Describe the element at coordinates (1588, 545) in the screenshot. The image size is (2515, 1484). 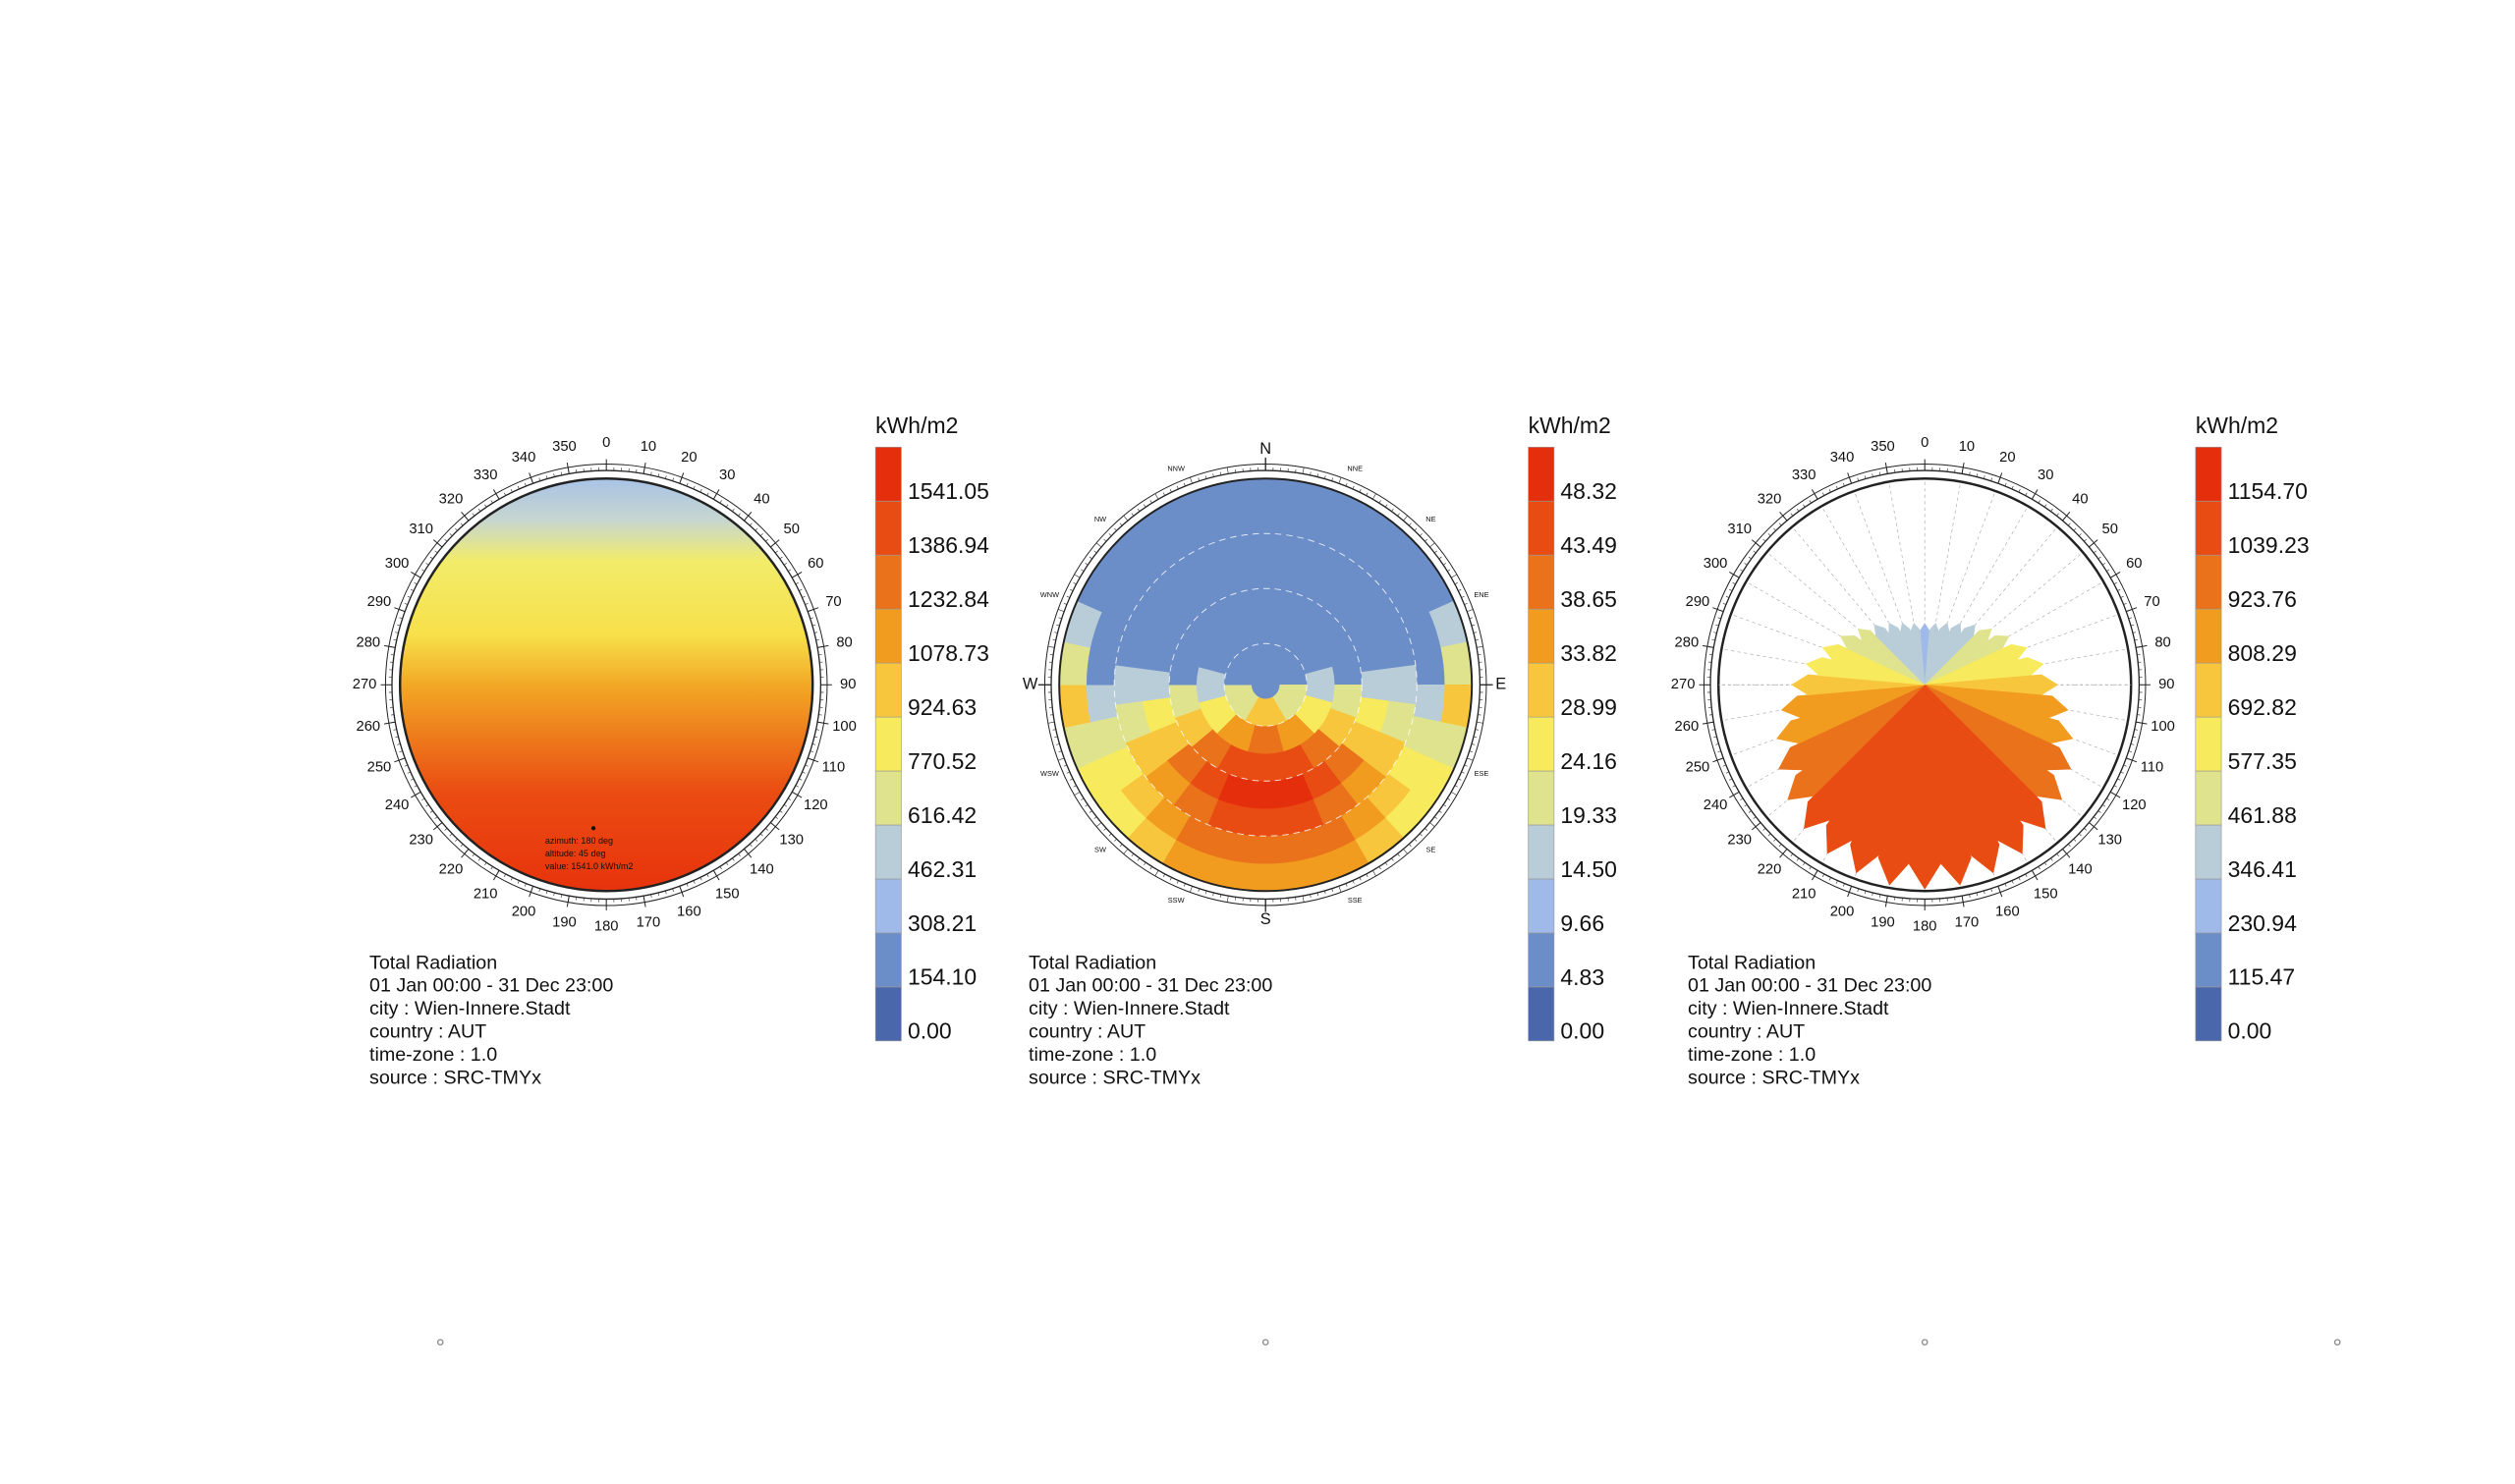
I see `legend-label: 43.49` at that location.